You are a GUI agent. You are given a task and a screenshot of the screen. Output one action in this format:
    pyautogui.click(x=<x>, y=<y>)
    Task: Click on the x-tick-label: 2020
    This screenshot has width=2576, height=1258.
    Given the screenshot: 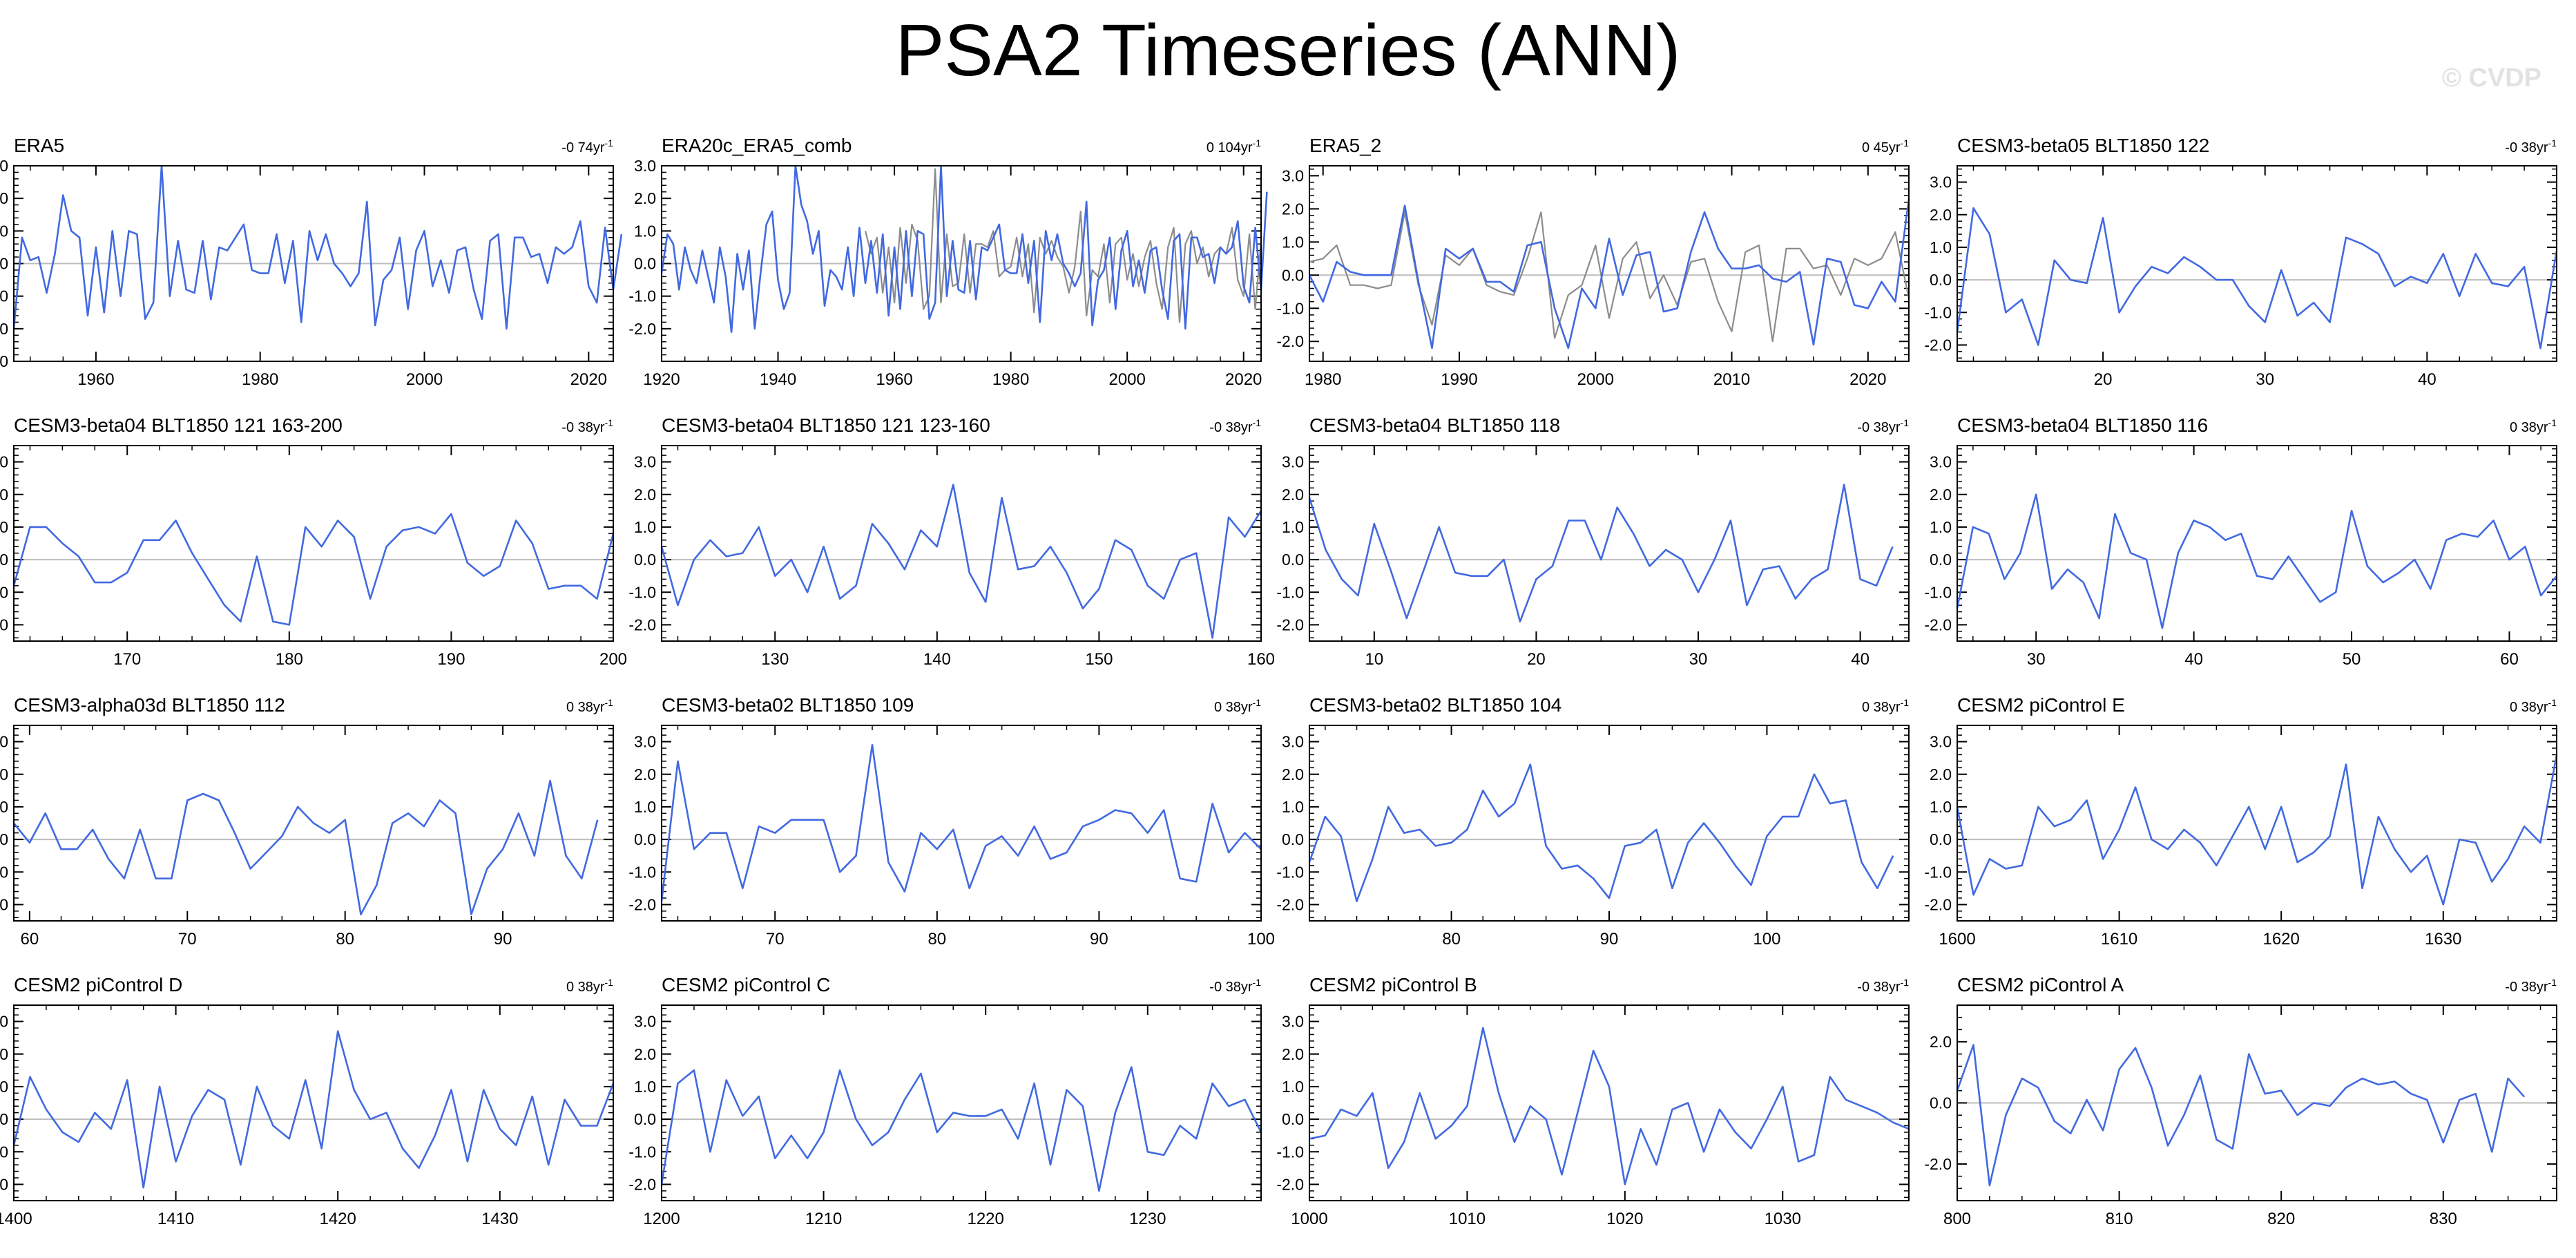 What is the action you would take?
    pyautogui.click(x=1243, y=380)
    